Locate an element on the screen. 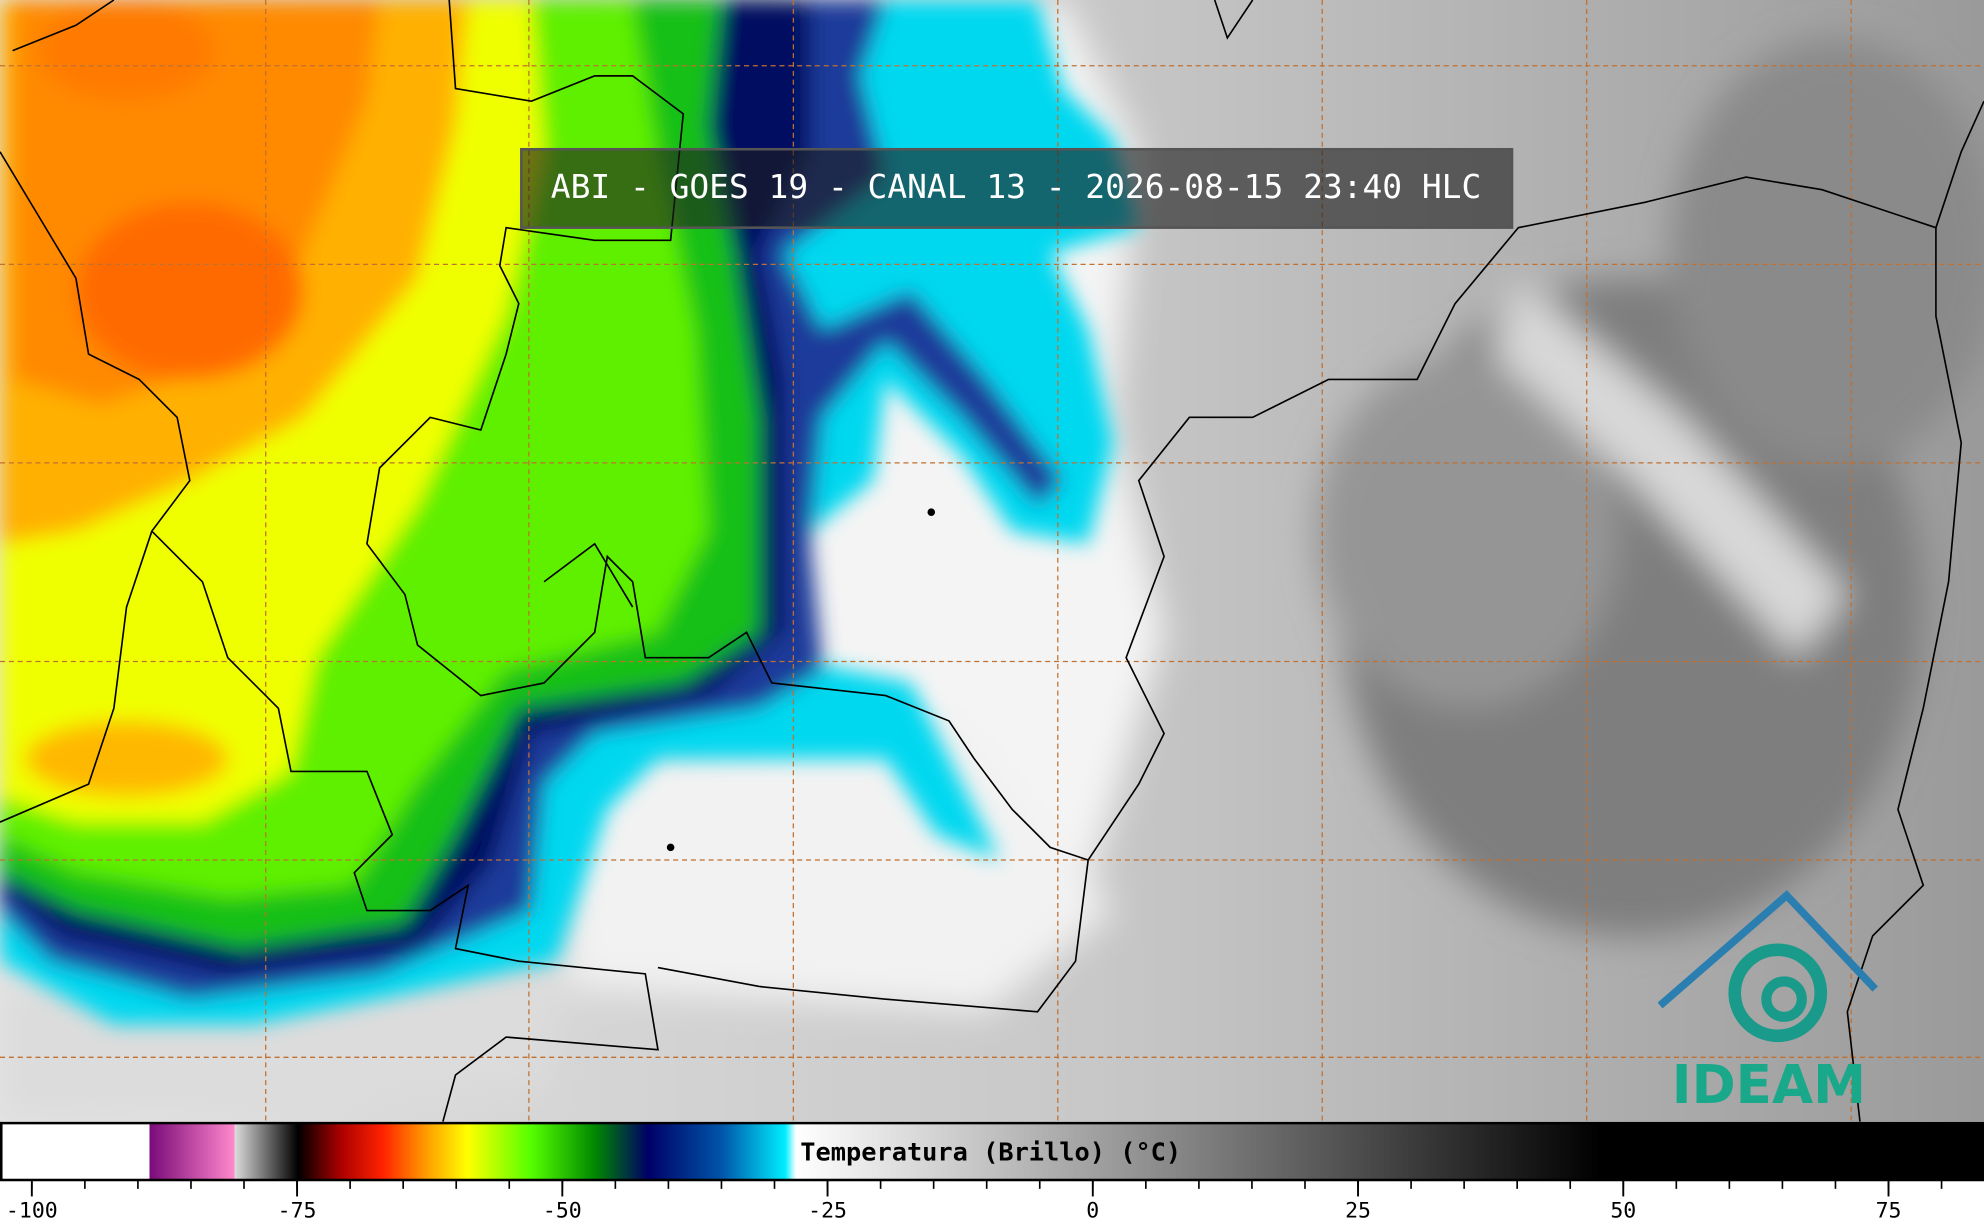  colorbar-gradient is located at coordinates (992, 1151).